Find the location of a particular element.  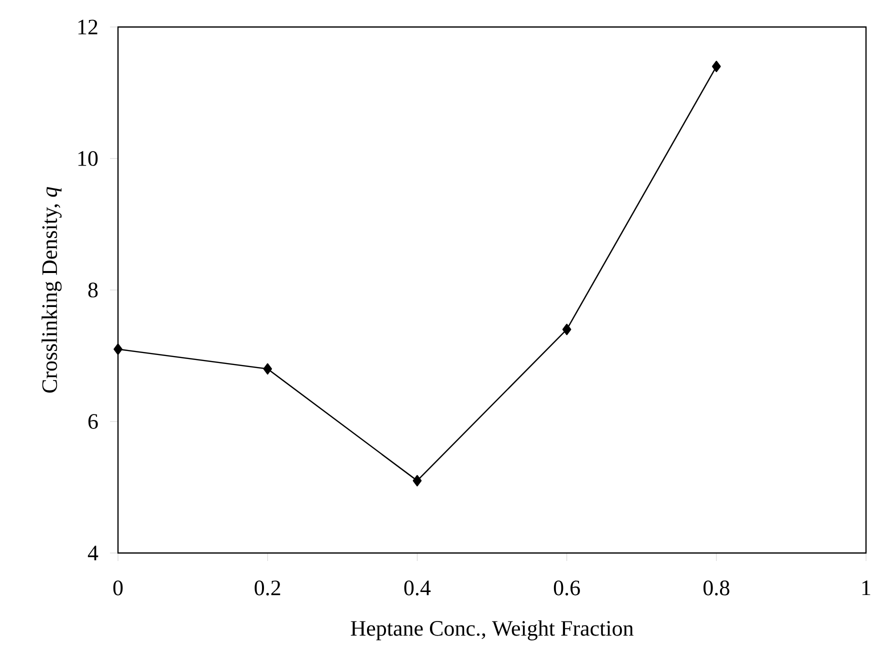

x-tick-label: 0.6 is located at coordinates (567, 588).